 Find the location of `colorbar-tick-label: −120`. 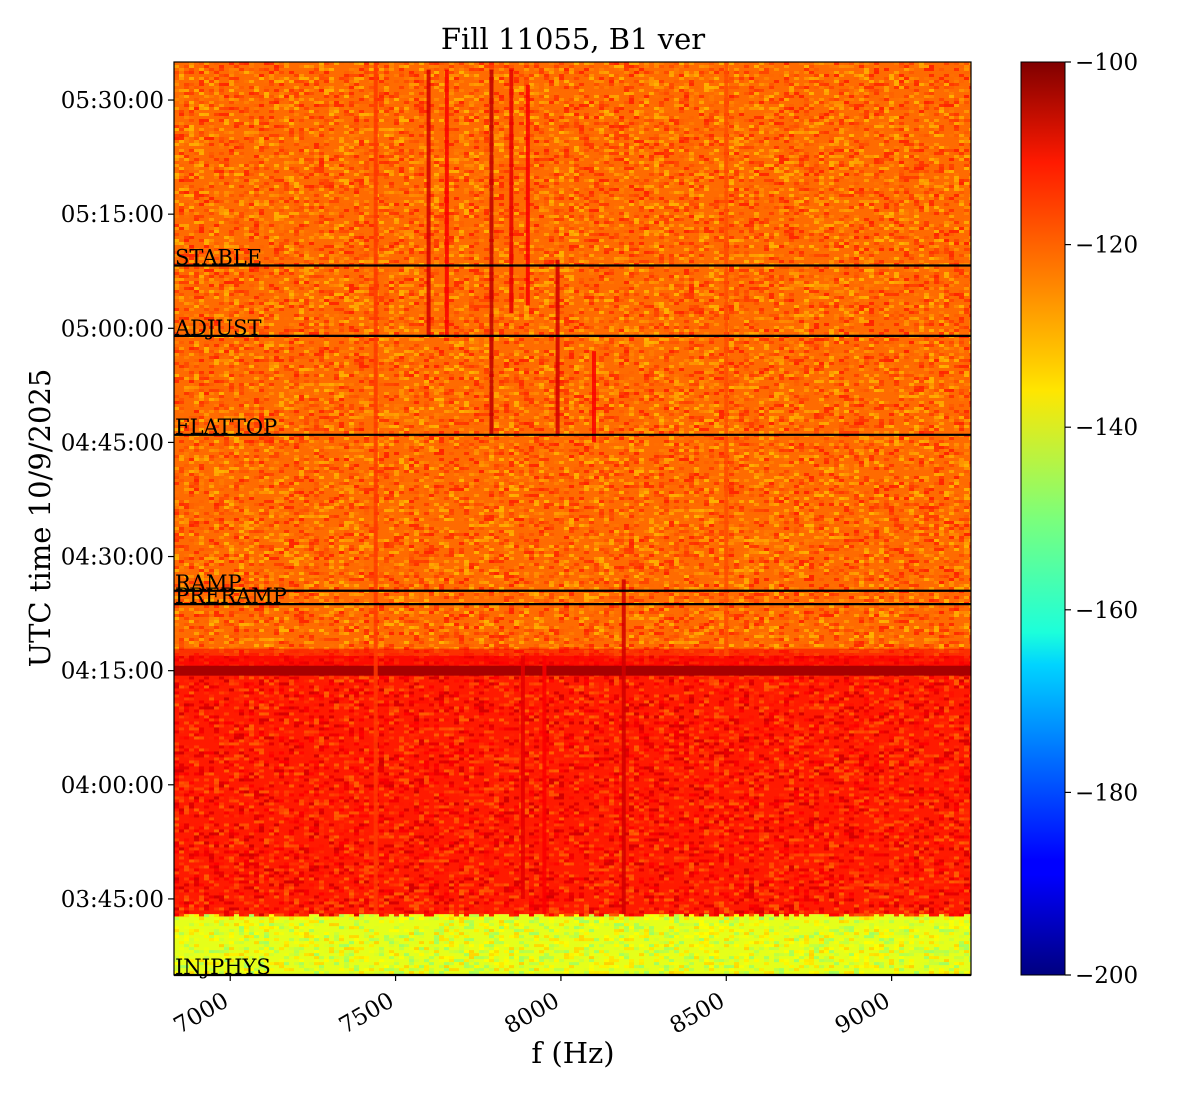

colorbar-tick-label: −120 is located at coordinates (1106, 246).